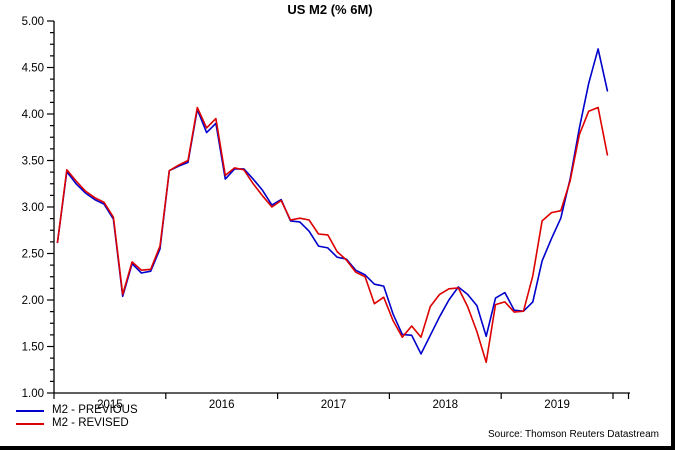 This screenshot has width=675, height=450. I want to click on x-year-label: 2018, so click(446, 405).